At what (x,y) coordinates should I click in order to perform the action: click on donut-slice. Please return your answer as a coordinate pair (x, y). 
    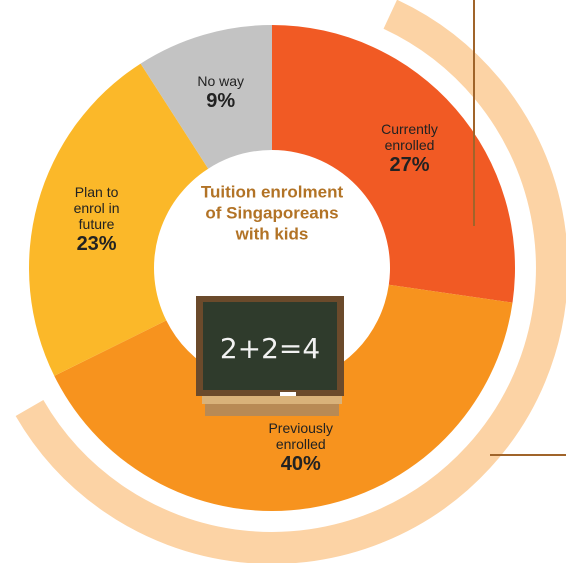
    Looking at the image, I should click on (206, 96).